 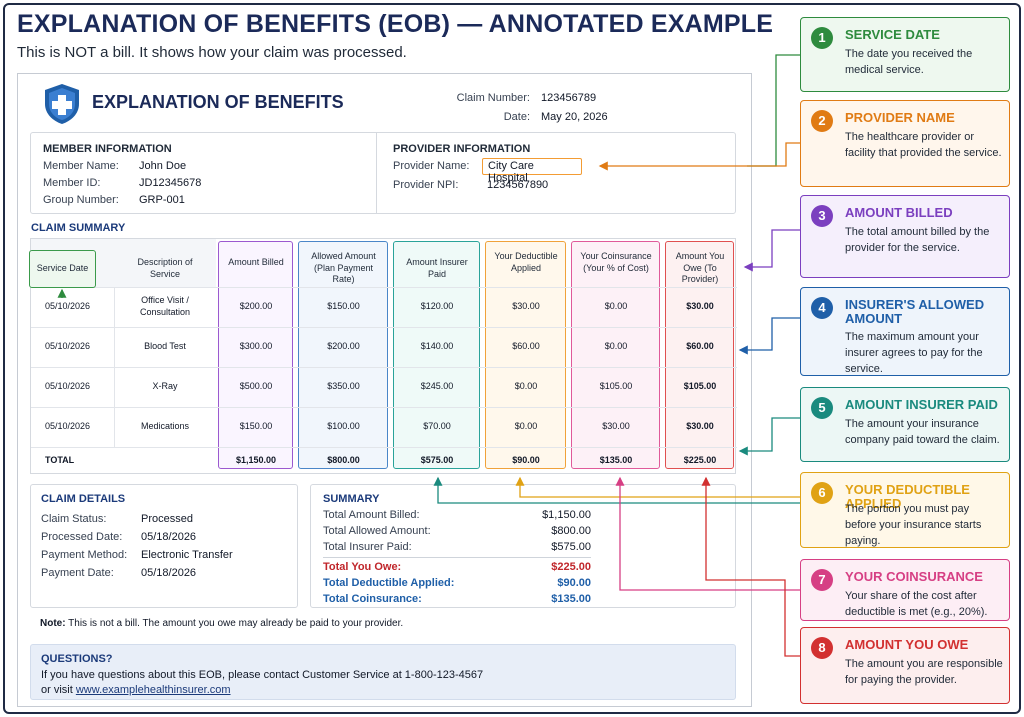 What do you see at coordinates (822, 216) in the screenshot?
I see `number-badge: 3` at bounding box center [822, 216].